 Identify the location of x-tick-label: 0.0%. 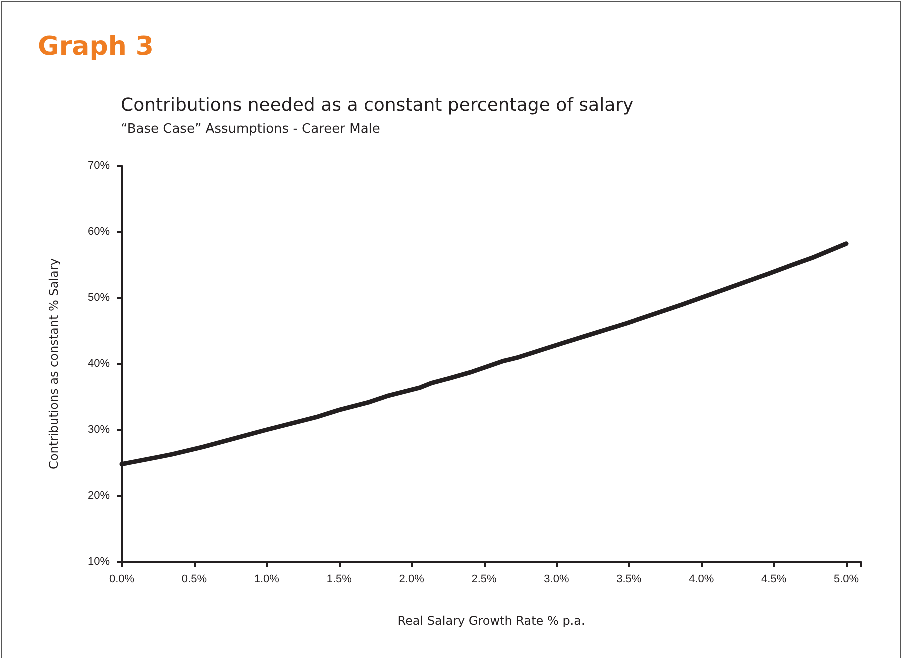
(122, 580).